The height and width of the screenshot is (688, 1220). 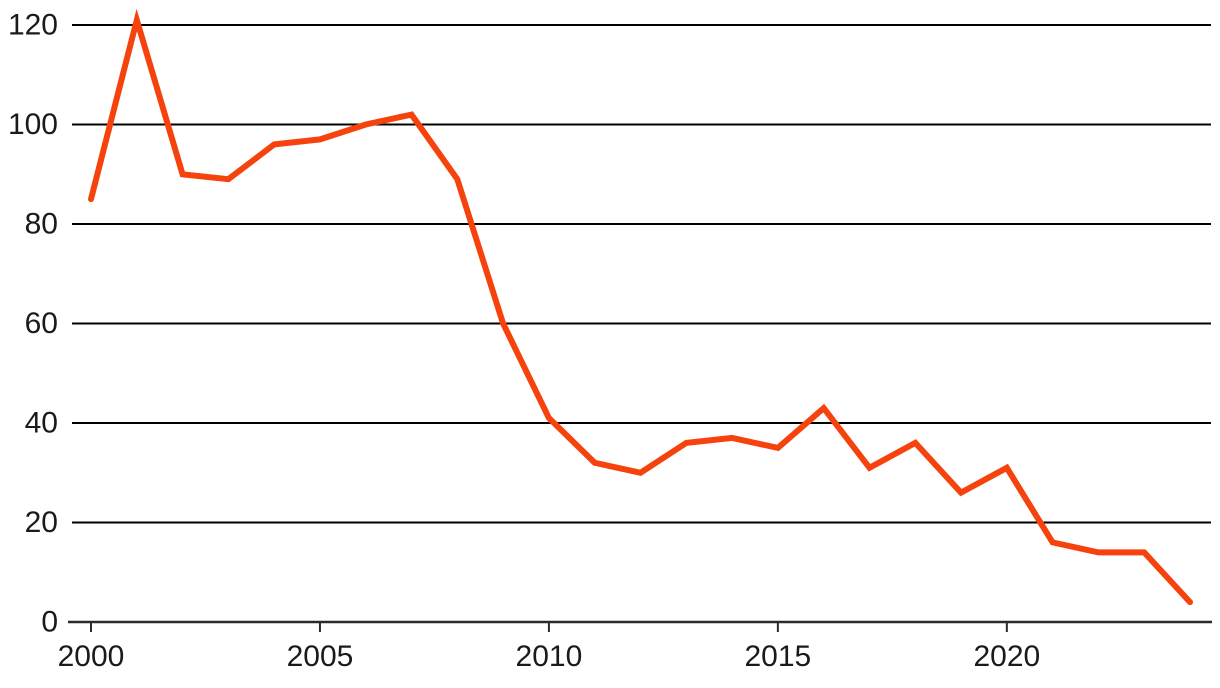 What do you see at coordinates (320, 656) in the screenshot?
I see `x-tick-label: 2005` at bounding box center [320, 656].